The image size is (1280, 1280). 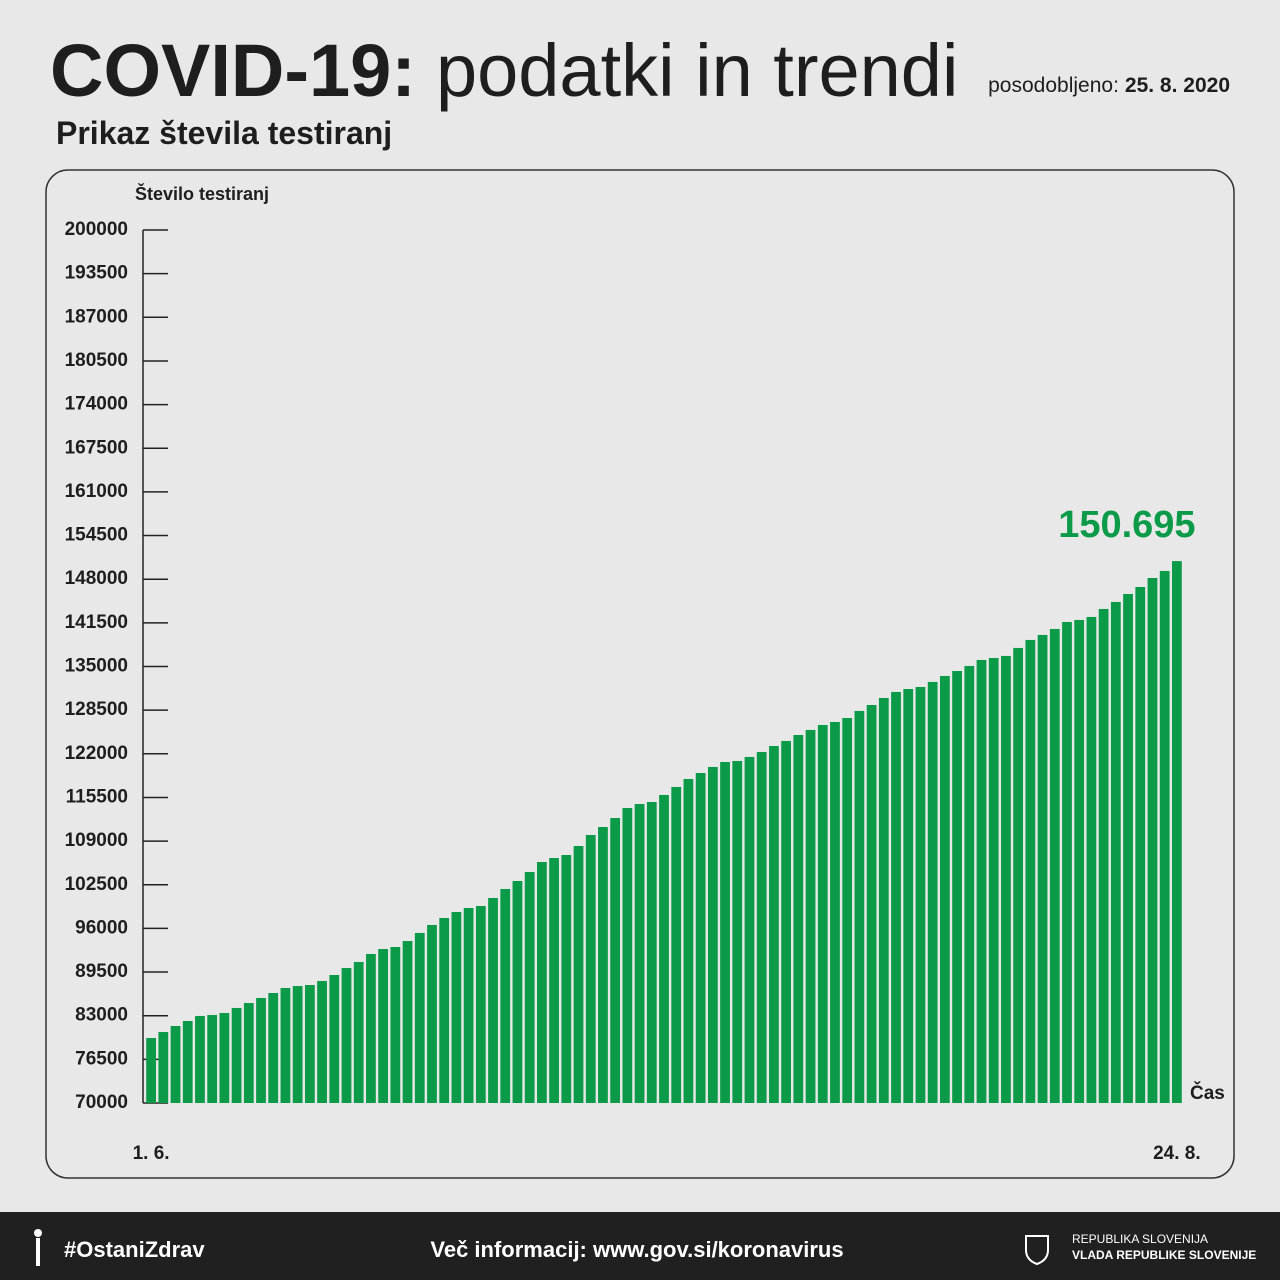 I want to click on y-tick-label: 154500, so click(x=96, y=535).